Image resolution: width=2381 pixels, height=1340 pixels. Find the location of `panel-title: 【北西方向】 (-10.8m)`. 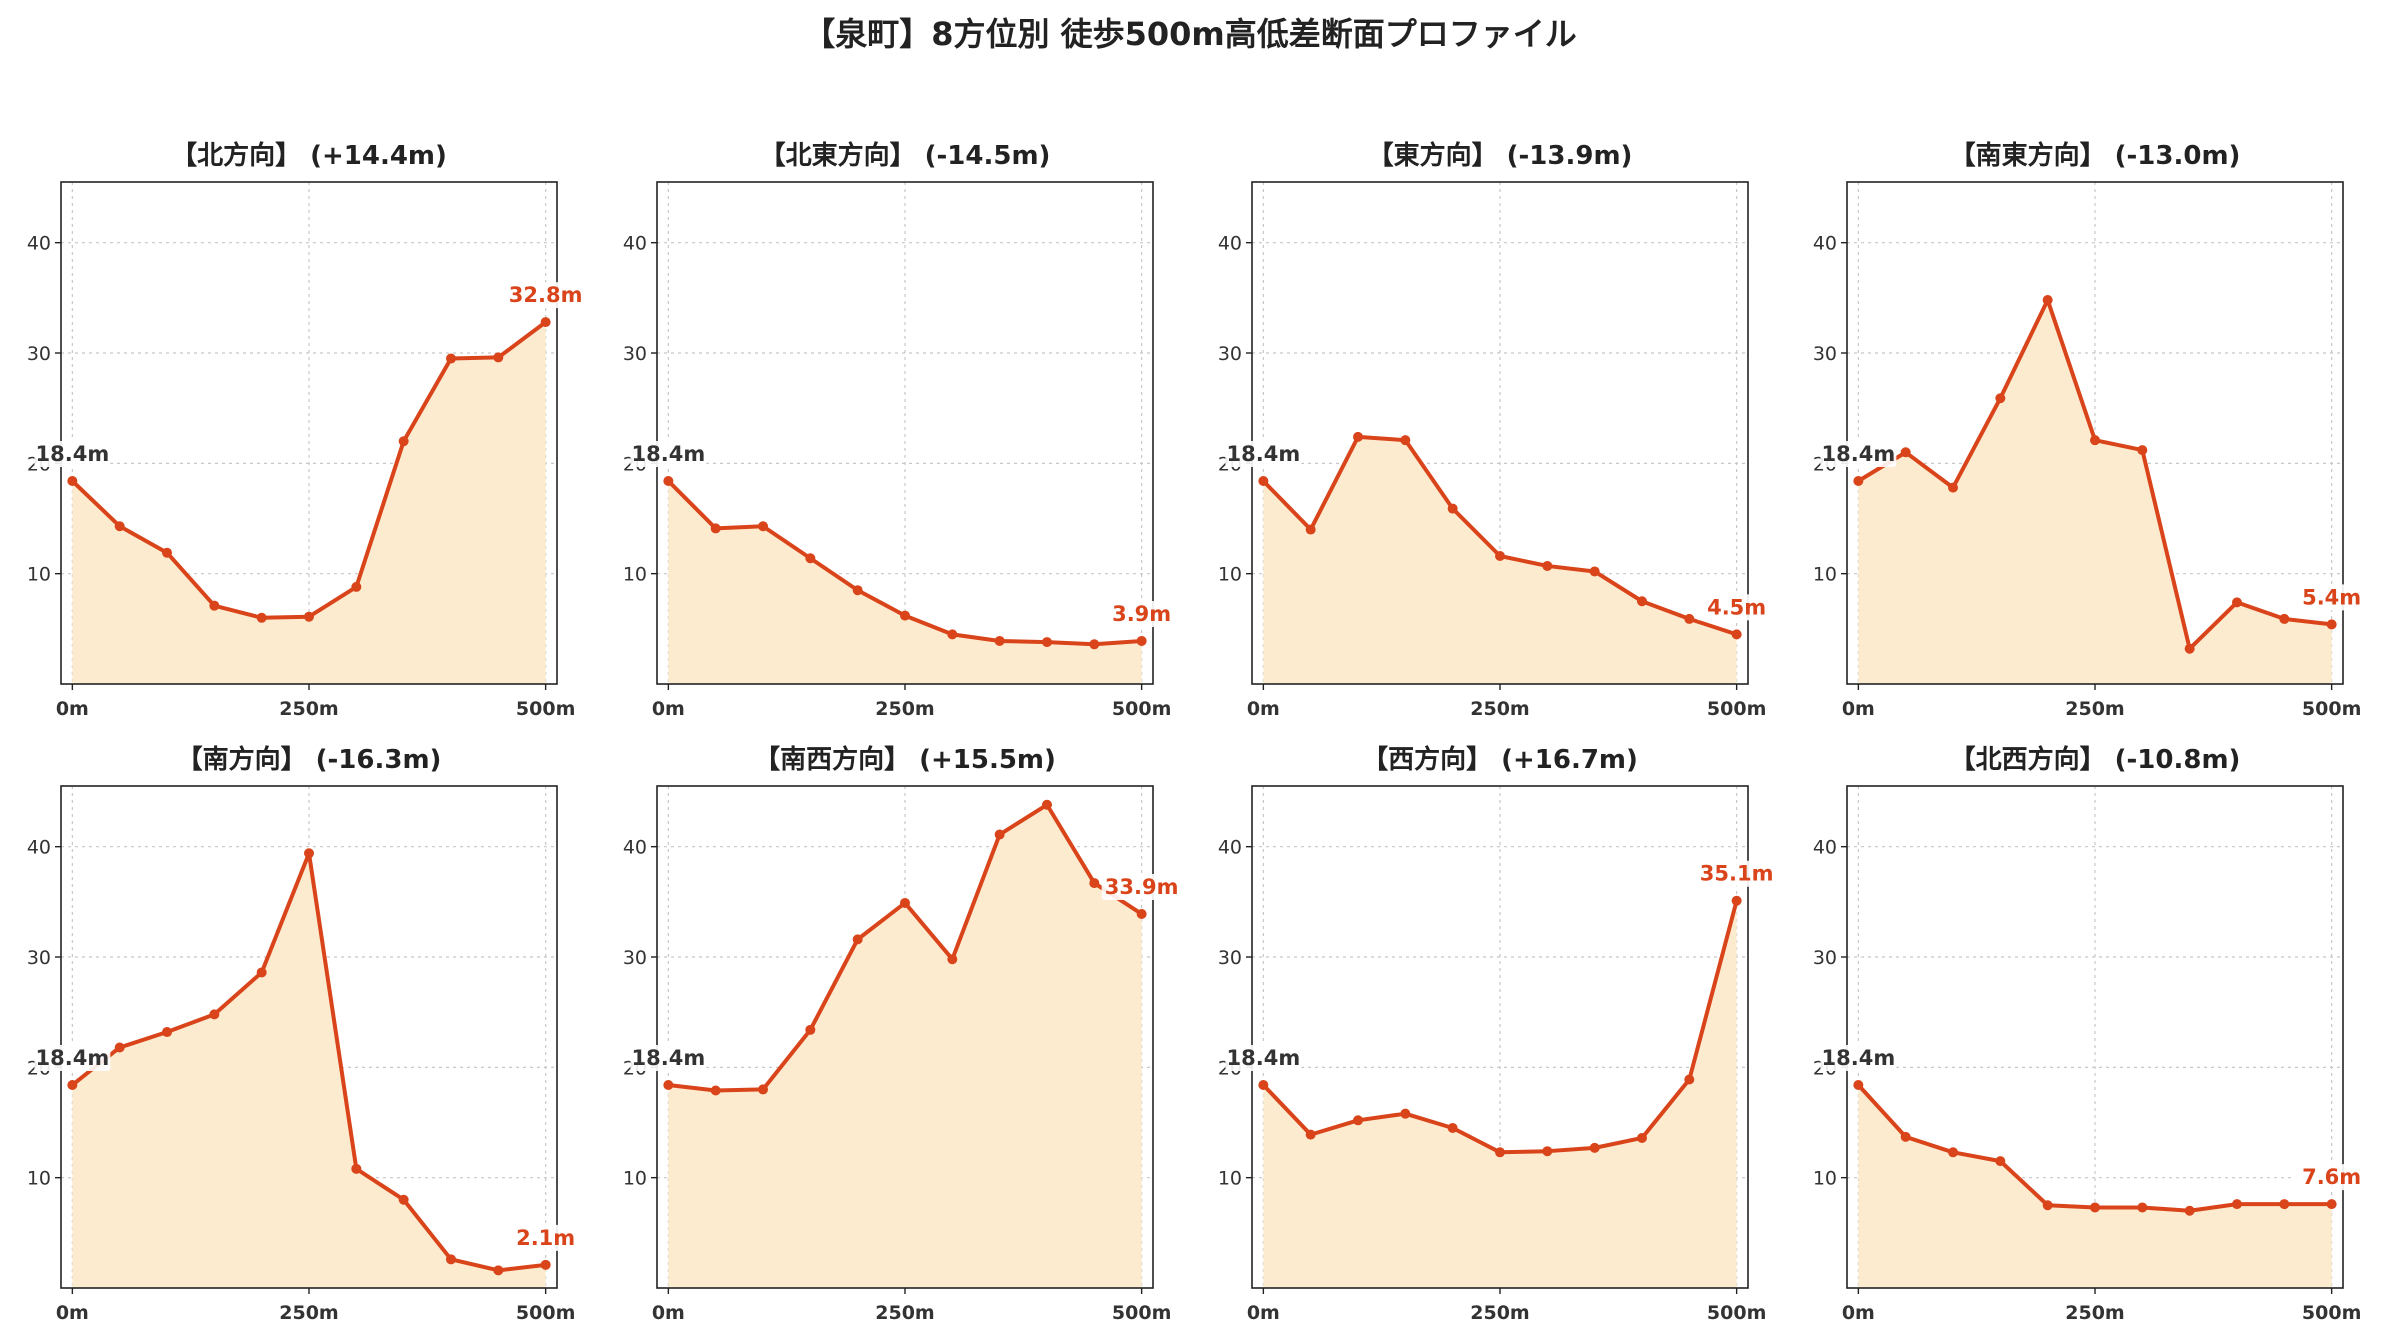

panel-title: 【北西方向】 (-10.8m) is located at coordinates (2095, 759).